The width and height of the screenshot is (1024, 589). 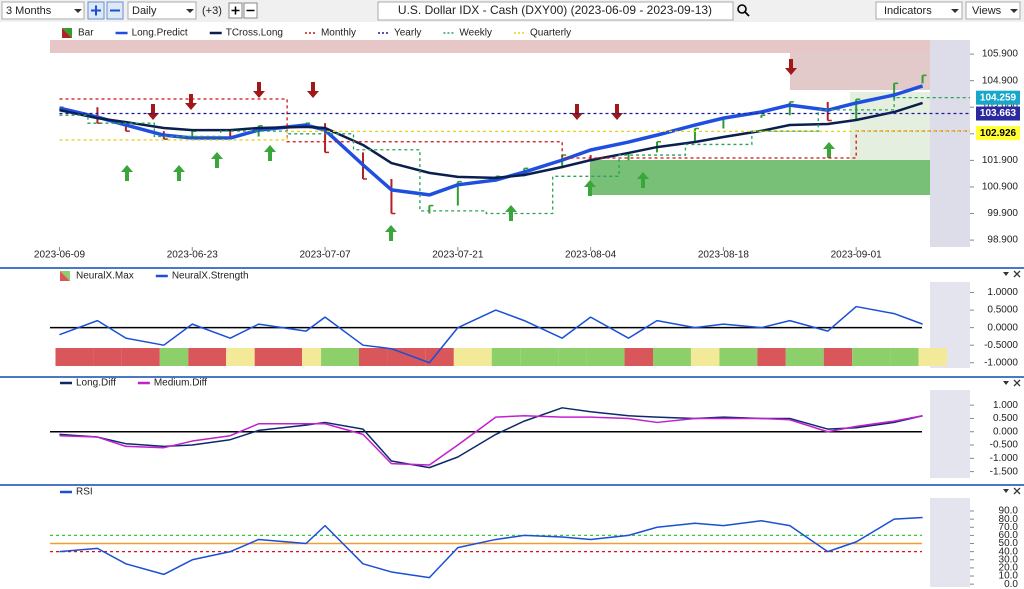 I want to click on legend-label: Long.Diff, so click(x=96, y=383).